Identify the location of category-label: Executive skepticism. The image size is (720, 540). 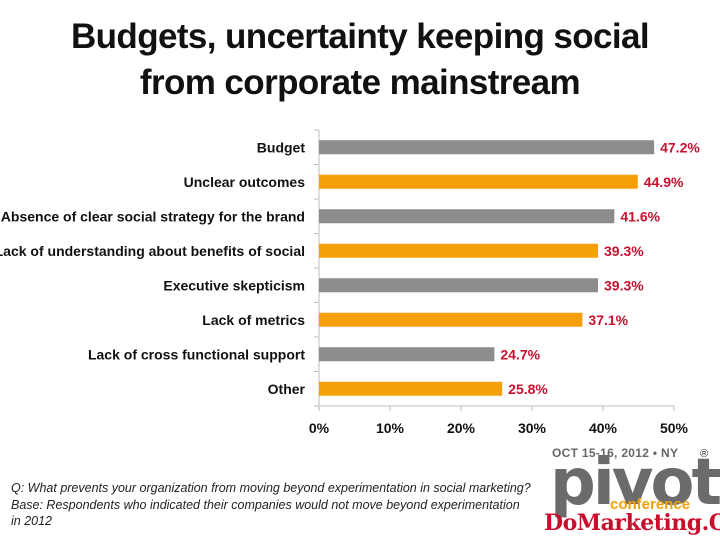
(234, 285).